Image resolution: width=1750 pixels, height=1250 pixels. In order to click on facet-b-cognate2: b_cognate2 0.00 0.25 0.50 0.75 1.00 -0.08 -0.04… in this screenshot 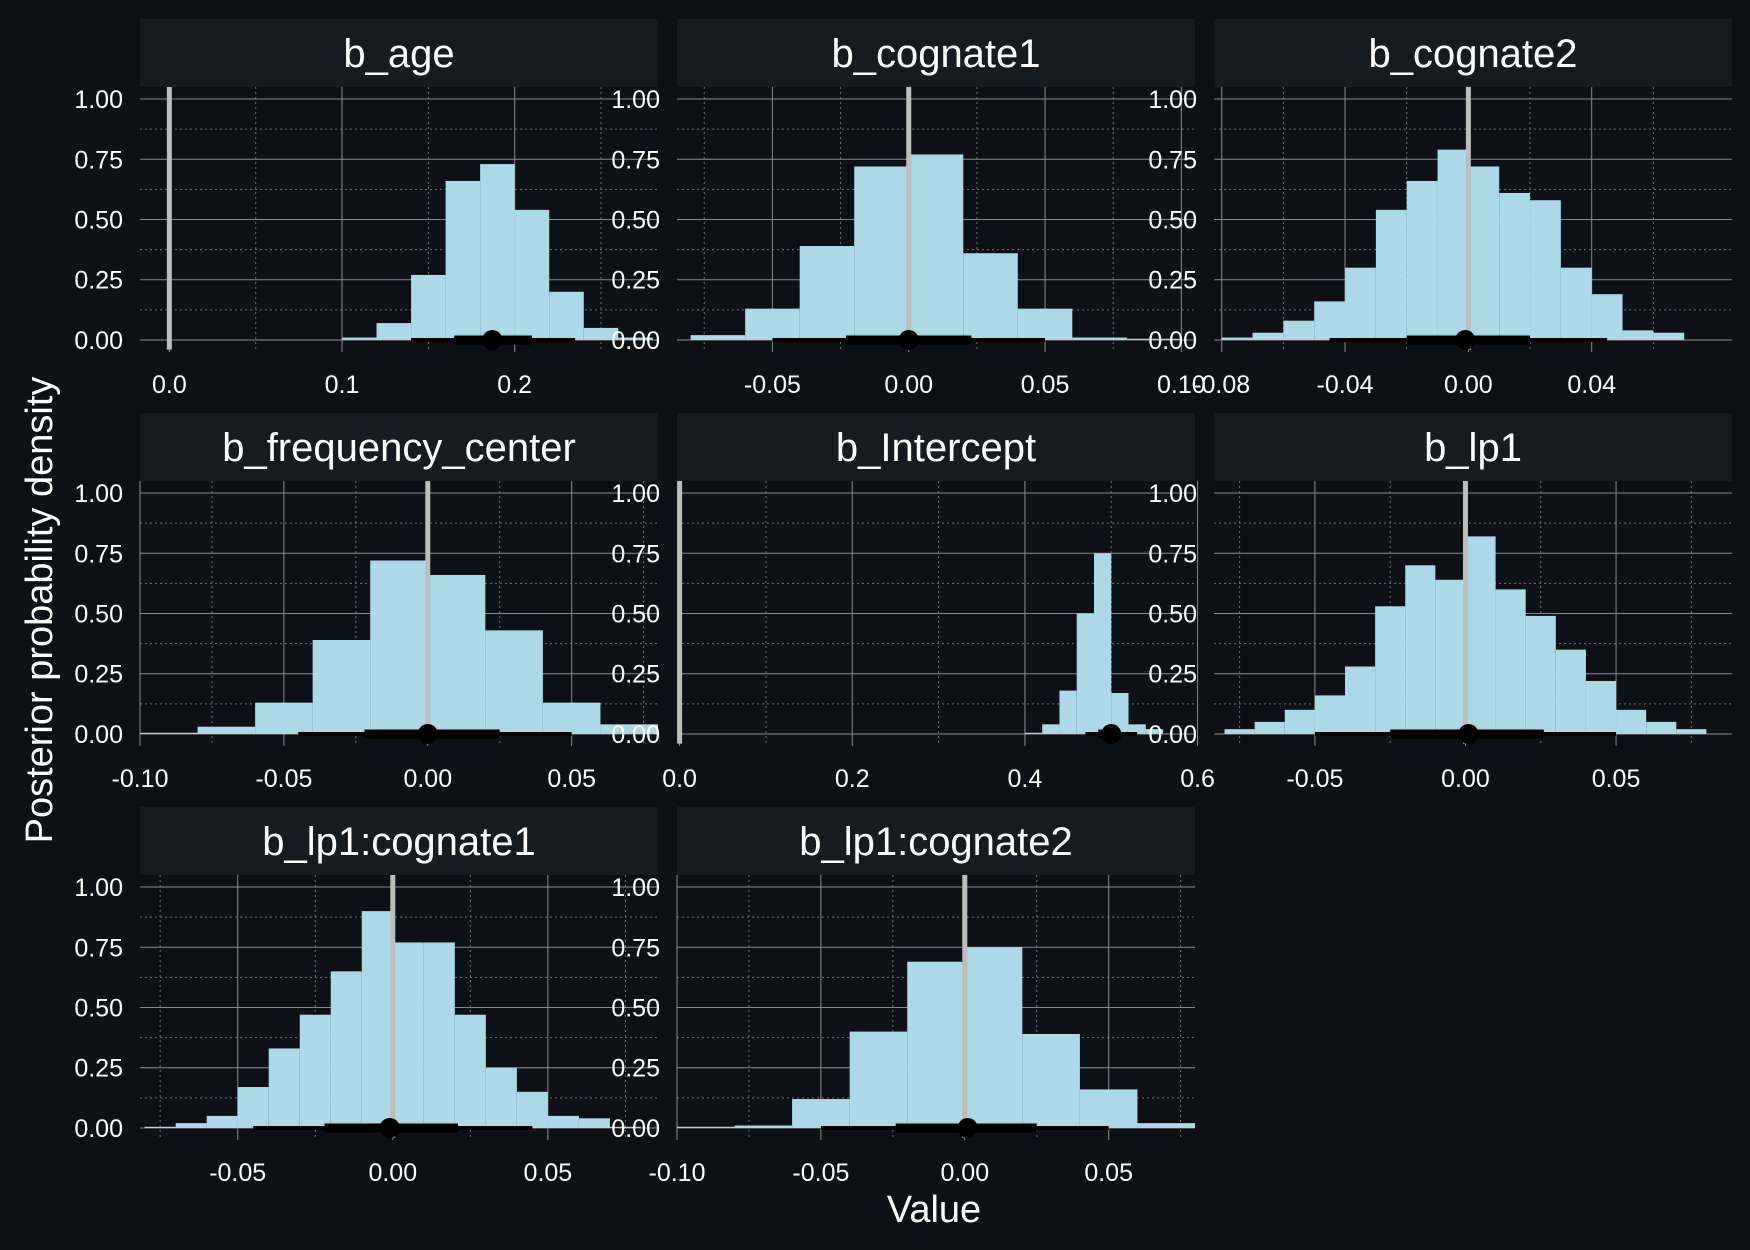, I will do `click(1440, 209)`.